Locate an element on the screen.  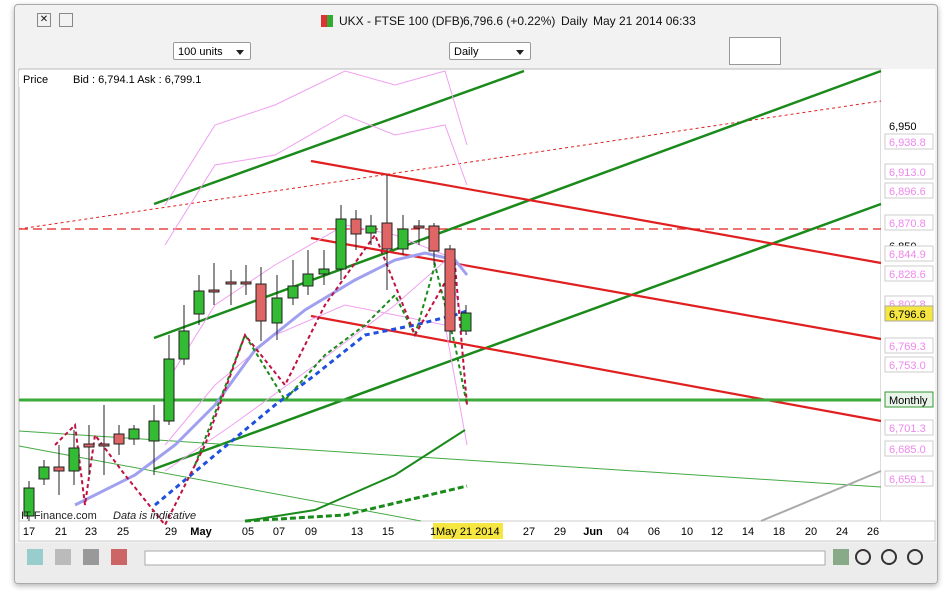
indicator-button is located at coordinates (755, 51).